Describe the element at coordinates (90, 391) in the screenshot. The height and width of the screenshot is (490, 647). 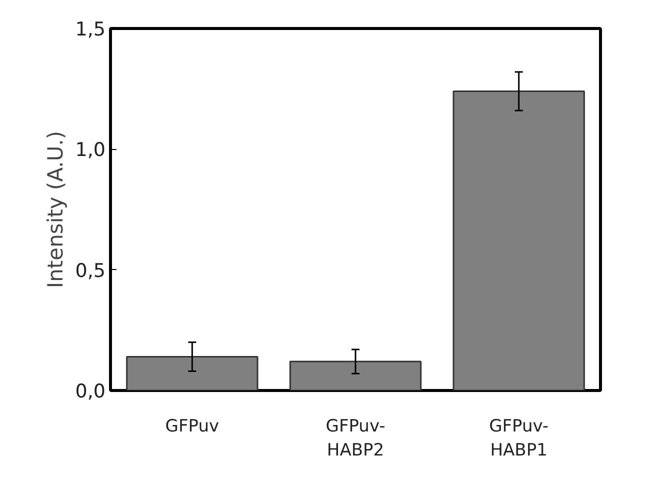
I see `y-tick-label: 0,0` at that location.